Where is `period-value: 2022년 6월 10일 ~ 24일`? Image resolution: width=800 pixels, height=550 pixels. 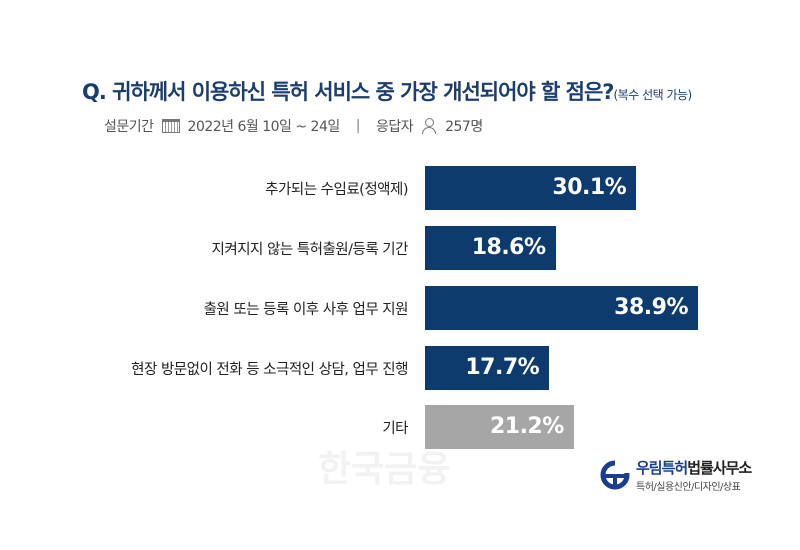 period-value: 2022년 6월 10일 ~ 24일 is located at coordinates (264, 127).